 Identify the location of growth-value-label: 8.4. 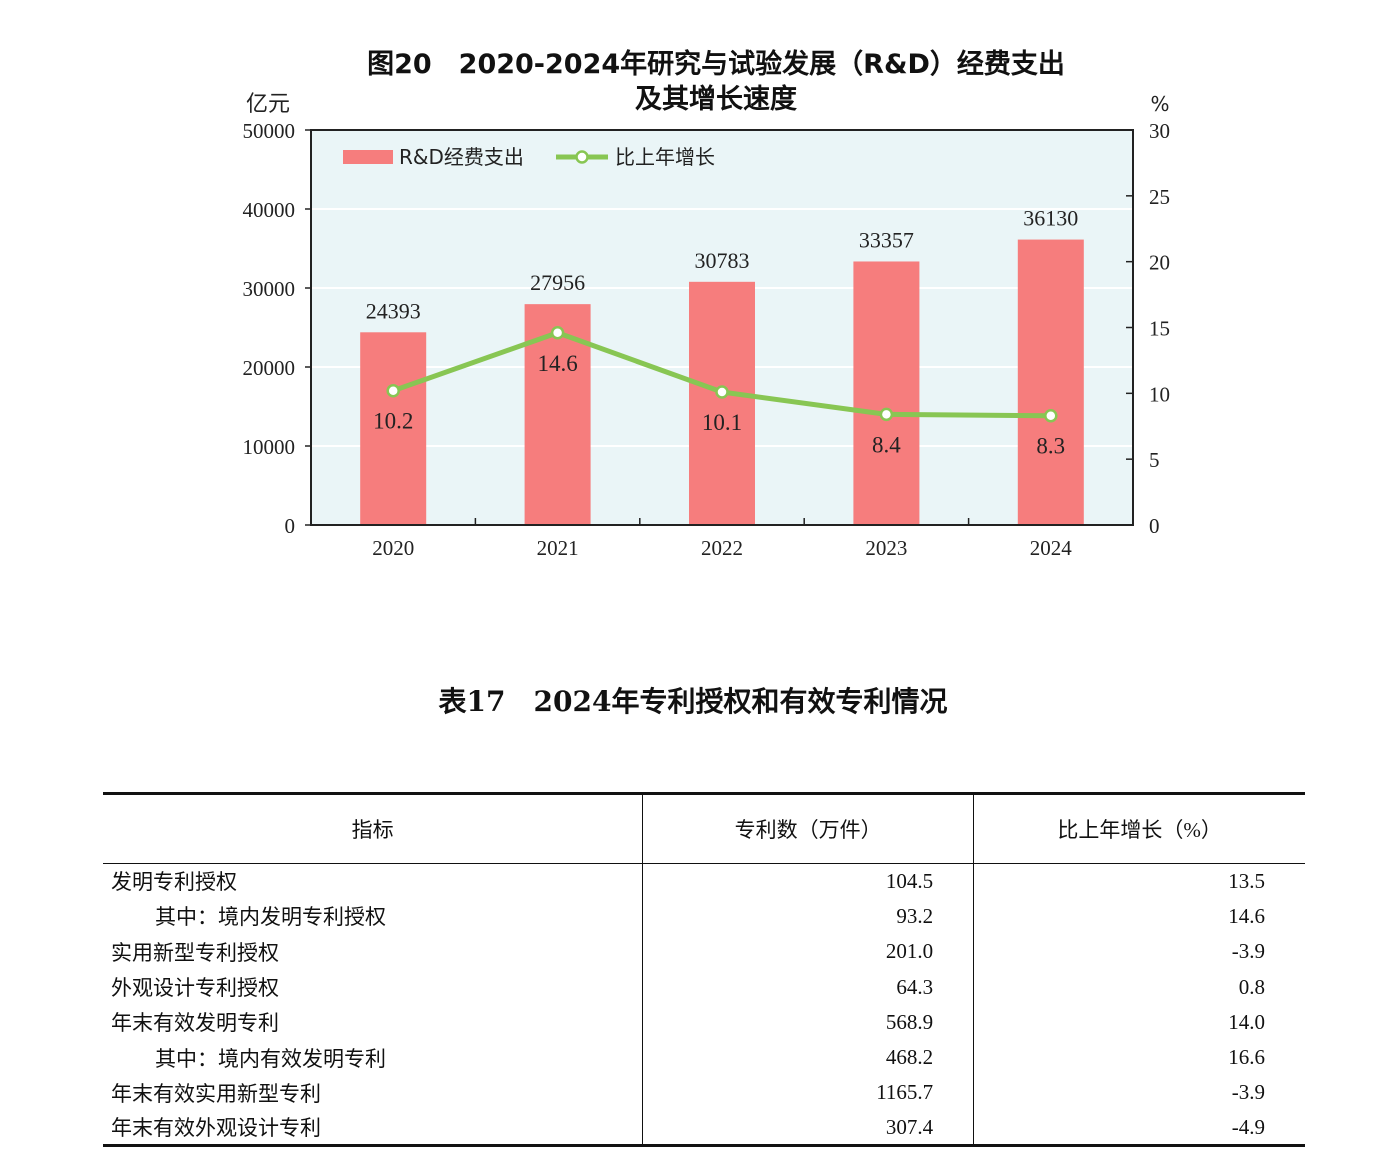
(886, 444).